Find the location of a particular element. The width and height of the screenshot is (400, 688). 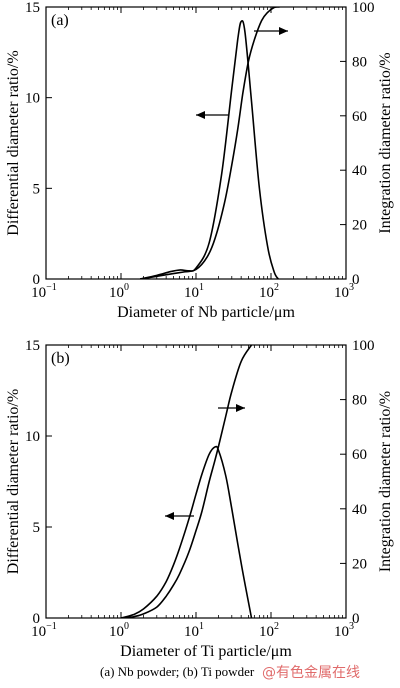

watermark: @有色金属在线 is located at coordinates (311, 673).